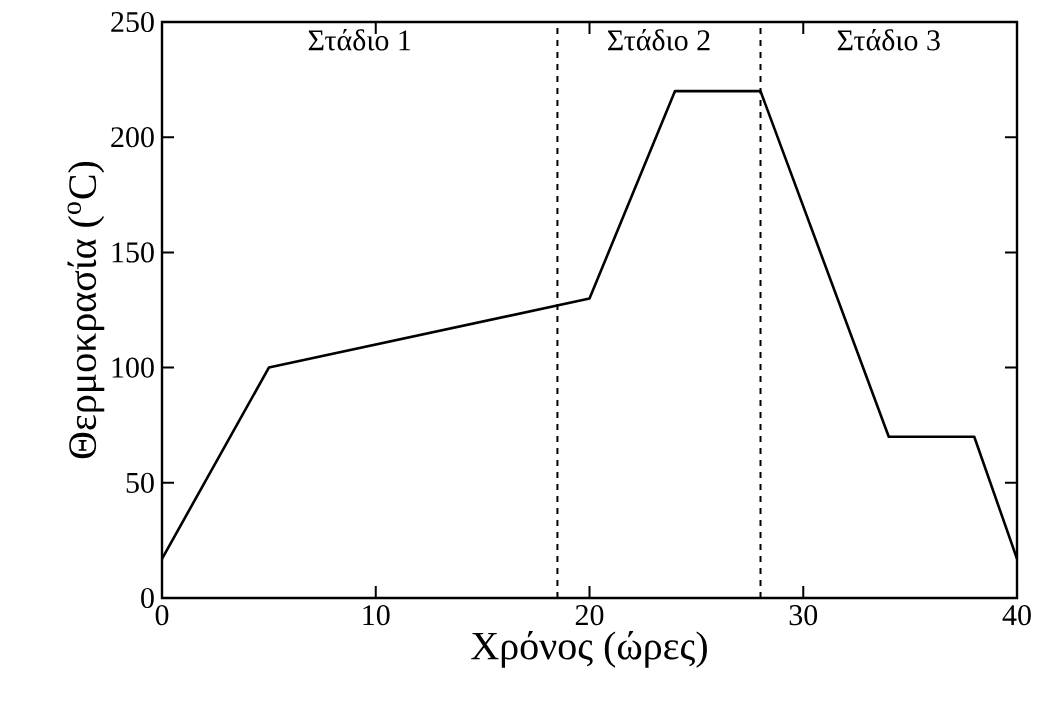 The width and height of the screenshot is (1042, 704). Describe the element at coordinates (888, 40) in the screenshot. I see `annotation: Στάδιο 3` at that location.